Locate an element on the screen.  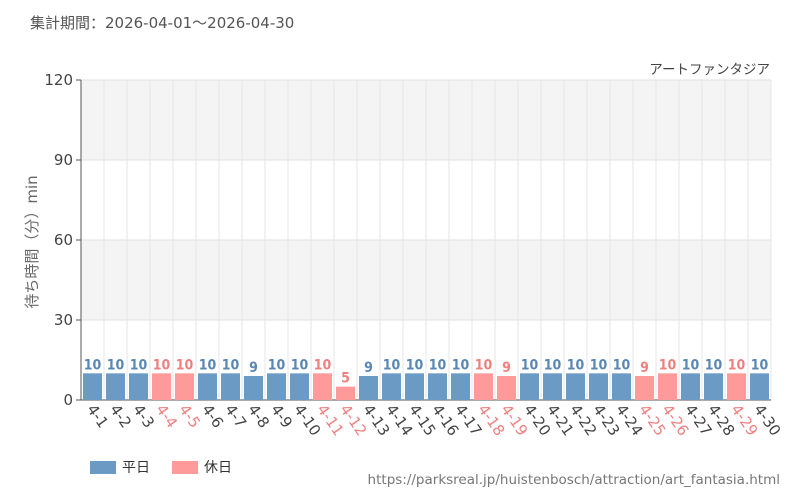
legend-holiday-swatch is located at coordinates (185, 467).